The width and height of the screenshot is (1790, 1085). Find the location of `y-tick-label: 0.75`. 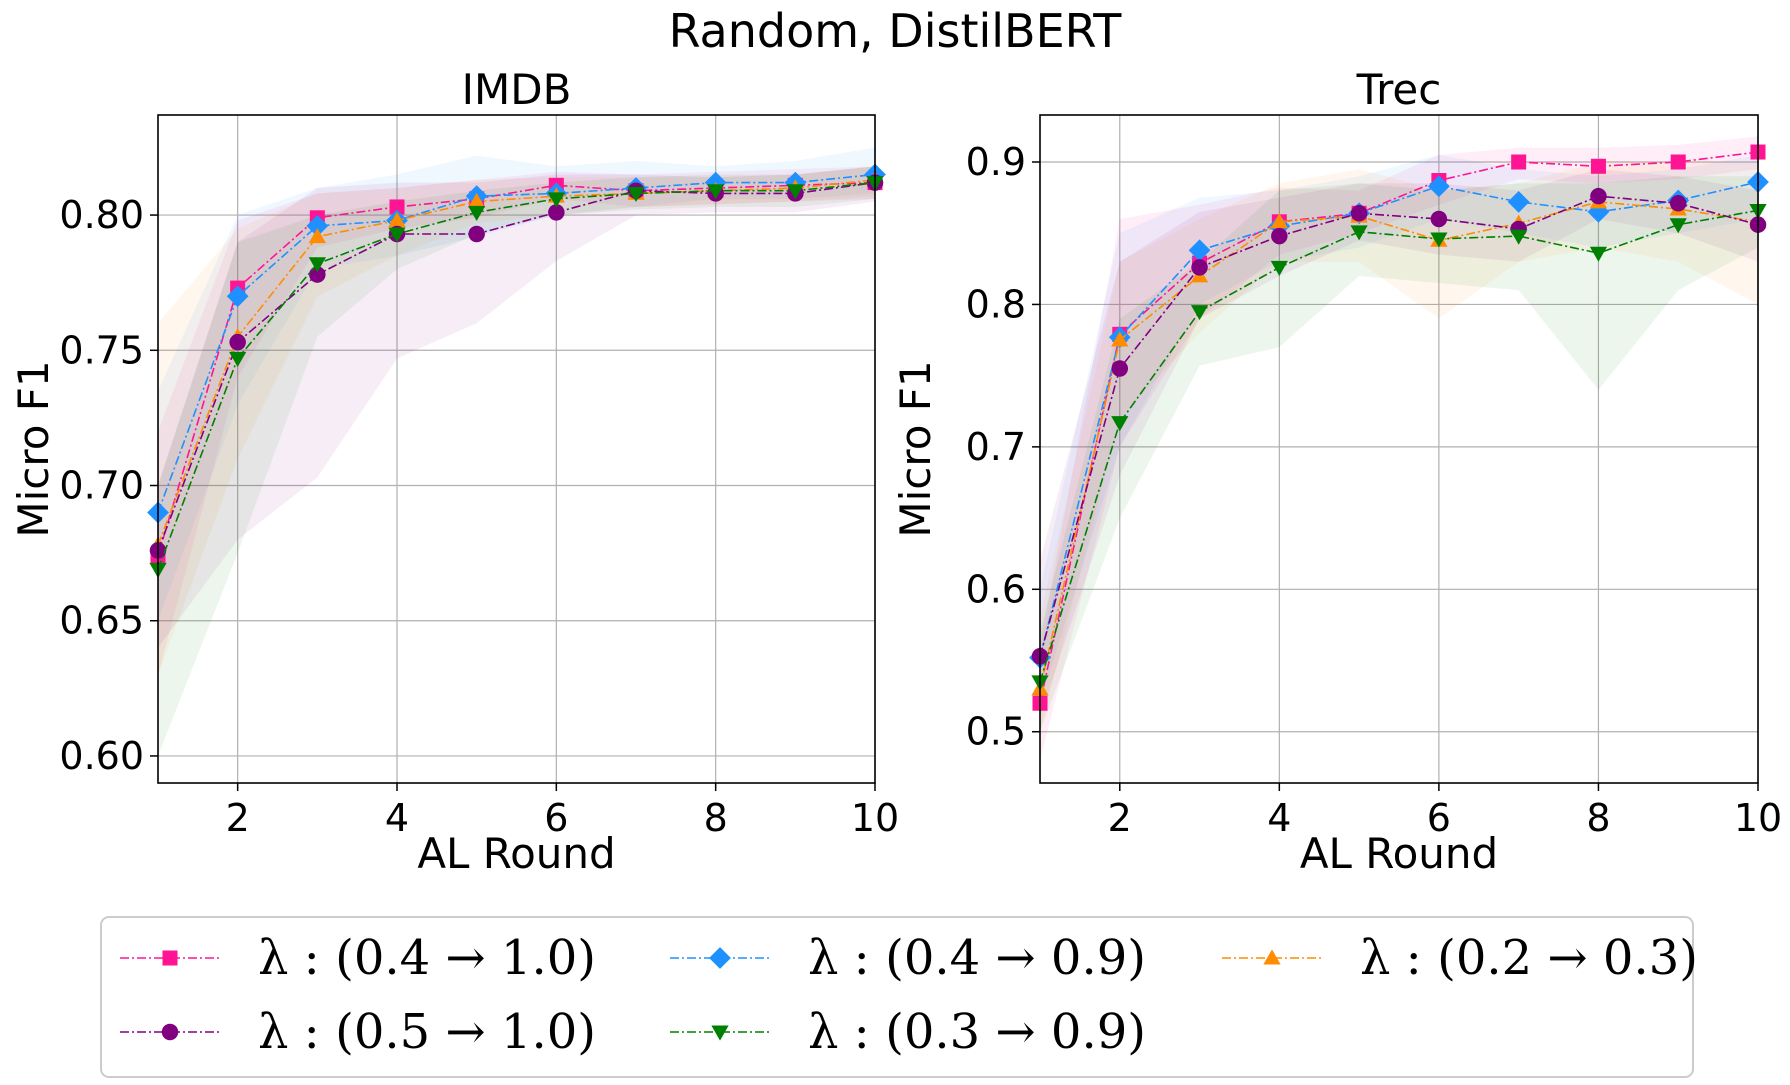

y-tick-label: 0.75 is located at coordinates (101, 350).